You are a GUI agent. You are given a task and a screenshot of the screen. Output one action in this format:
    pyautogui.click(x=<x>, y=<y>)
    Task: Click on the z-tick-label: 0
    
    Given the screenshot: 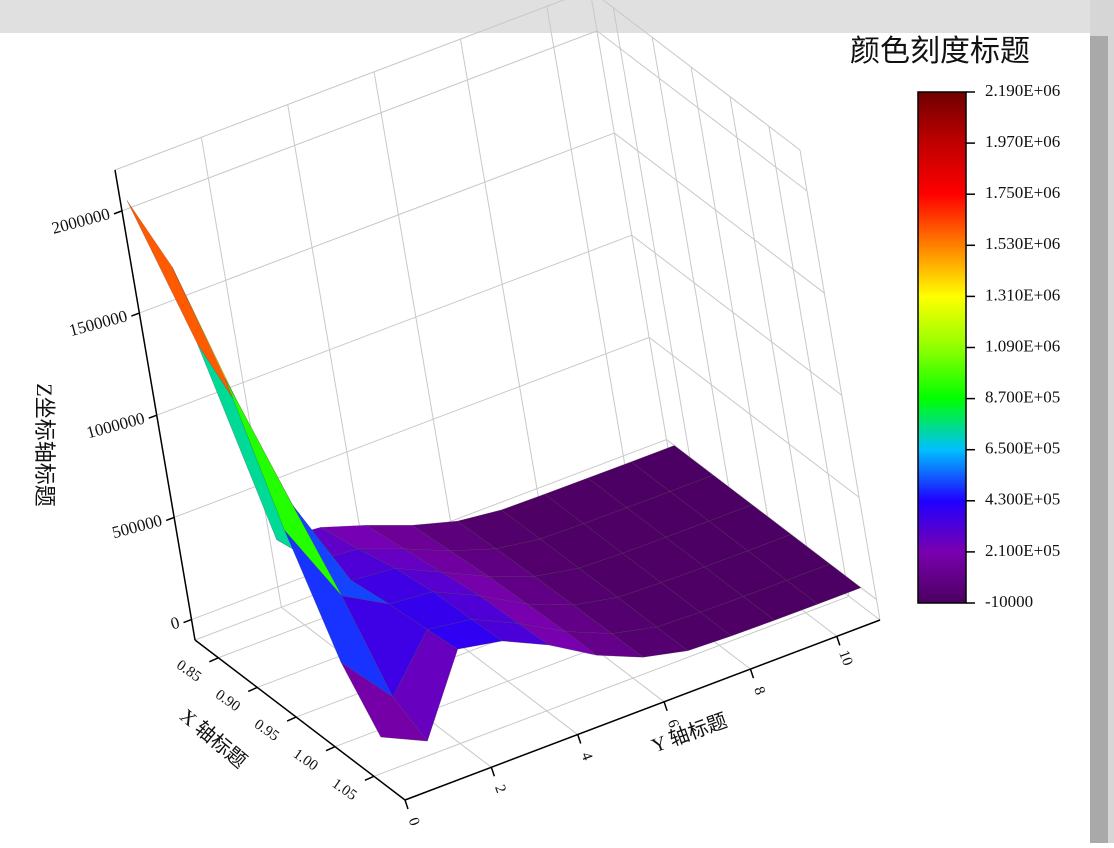 What is the action you would take?
    pyautogui.click(x=174, y=623)
    